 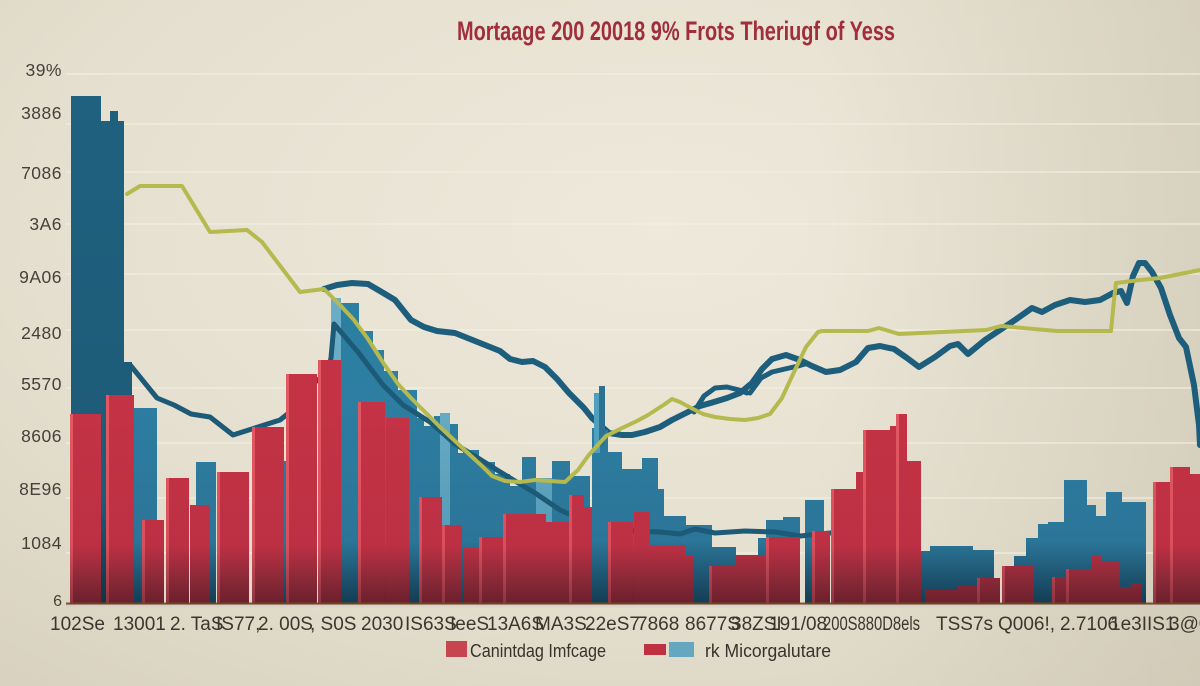 What do you see at coordinates (41, 173) in the screenshot?
I see `svg-text: 7086` at bounding box center [41, 173].